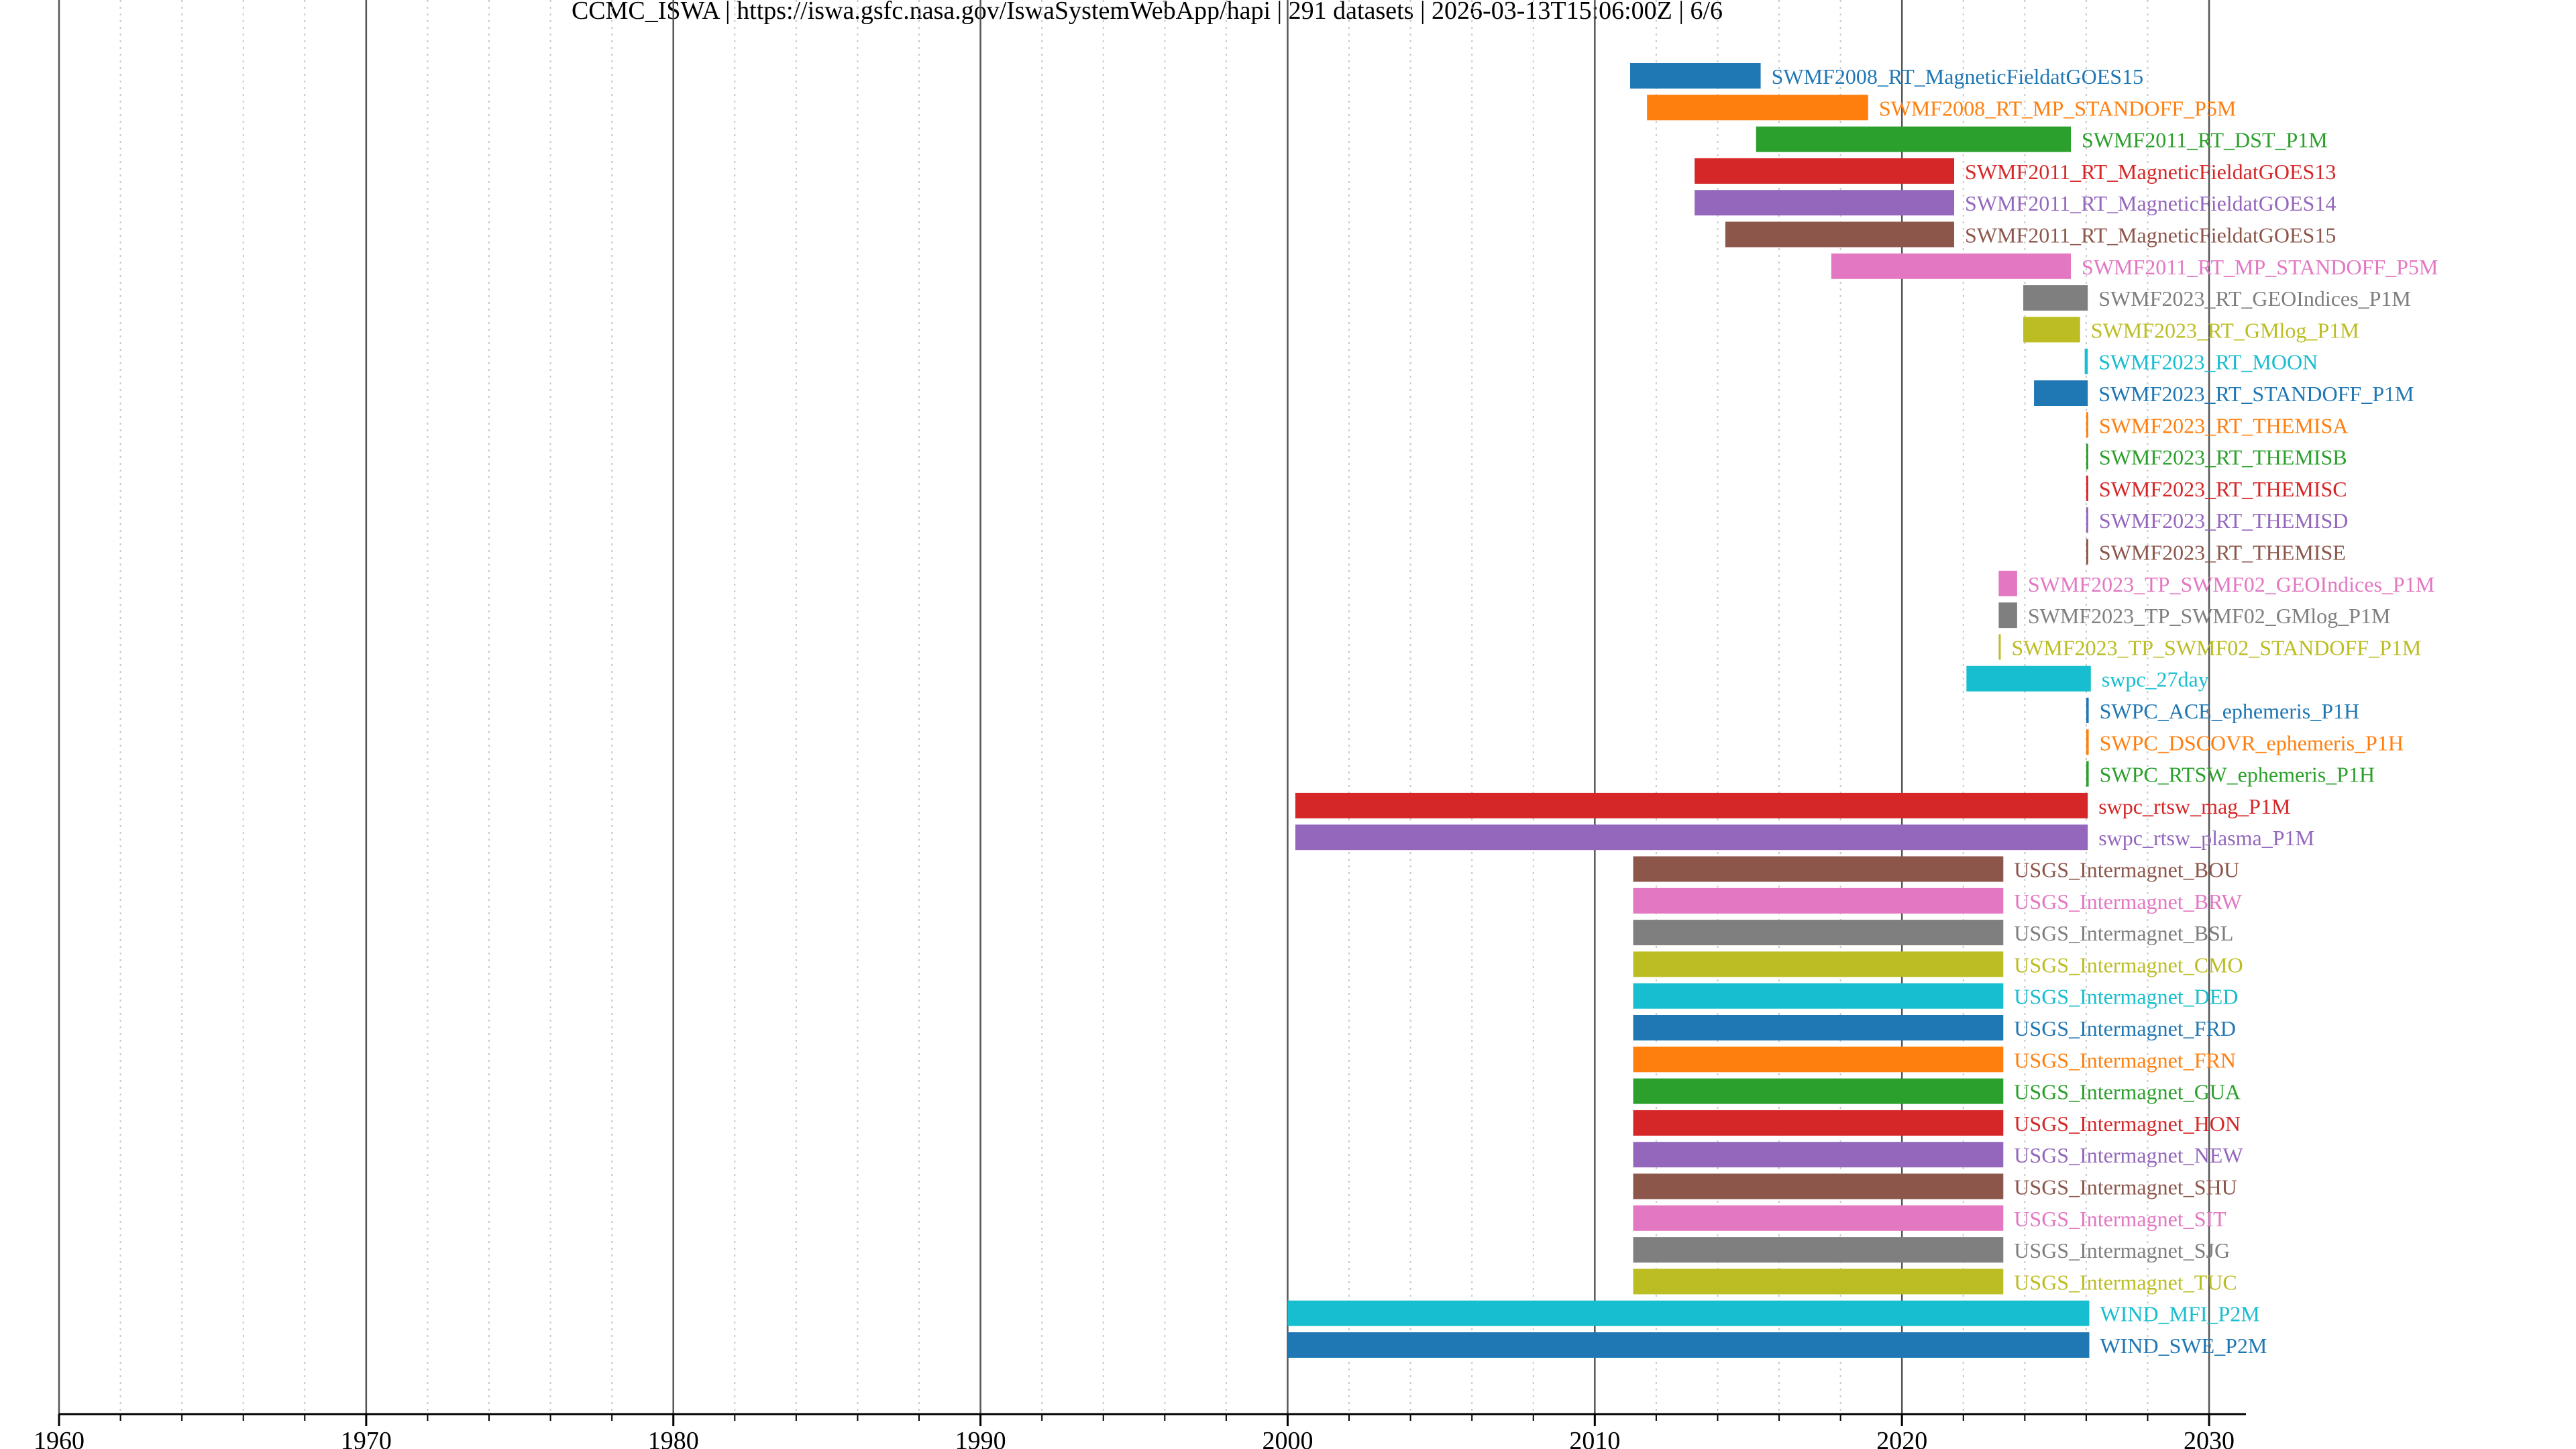 The image size is (2576, 1449). What do you see at coordinates (2127, 1092) in the screenshot?
I see `dataset-label: USGS_Intermagnet_GUA` at bounding box center [2127, 1092].